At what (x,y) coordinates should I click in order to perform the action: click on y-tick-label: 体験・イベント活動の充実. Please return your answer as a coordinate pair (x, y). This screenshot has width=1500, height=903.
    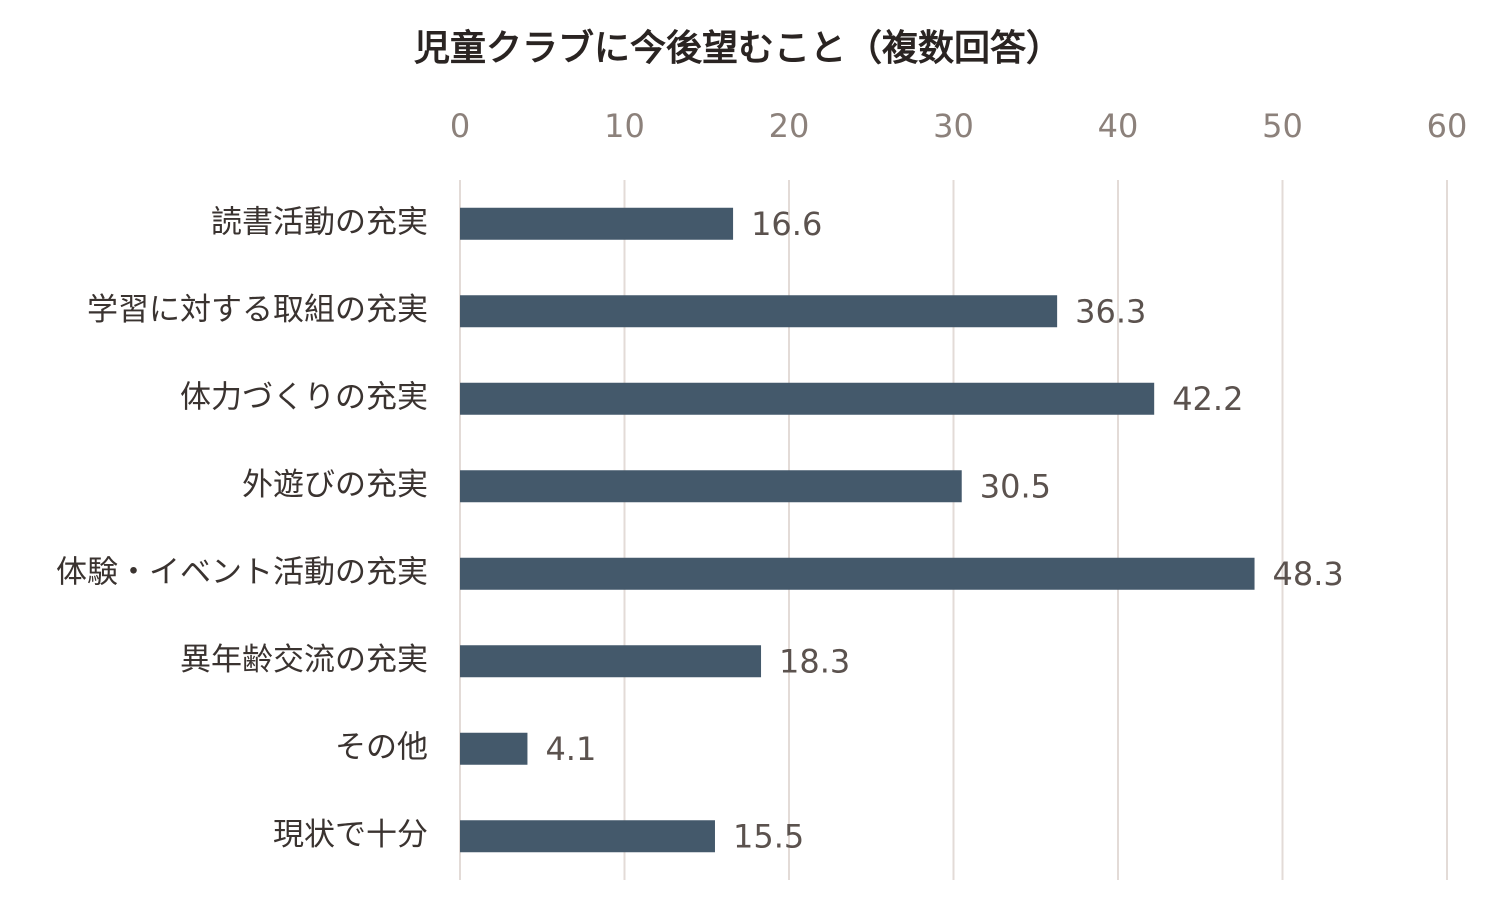
    Looking at the image, I should click on (242, 572).